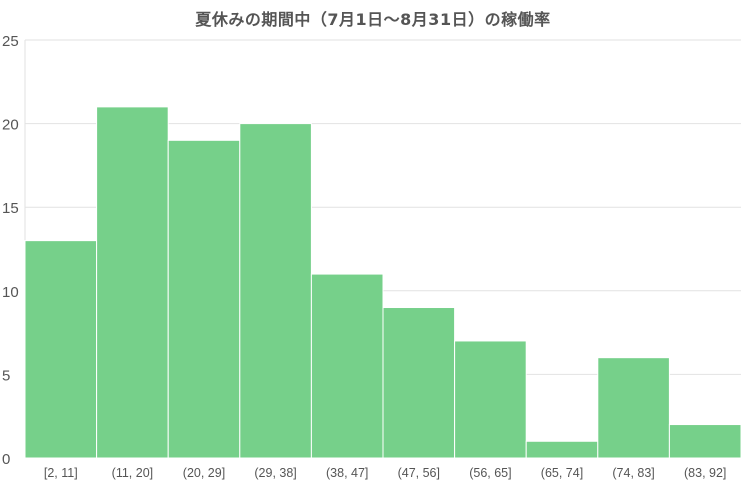 The image size is (746, 486). I want to click on y-tick-label: 25, so click(10, 41).